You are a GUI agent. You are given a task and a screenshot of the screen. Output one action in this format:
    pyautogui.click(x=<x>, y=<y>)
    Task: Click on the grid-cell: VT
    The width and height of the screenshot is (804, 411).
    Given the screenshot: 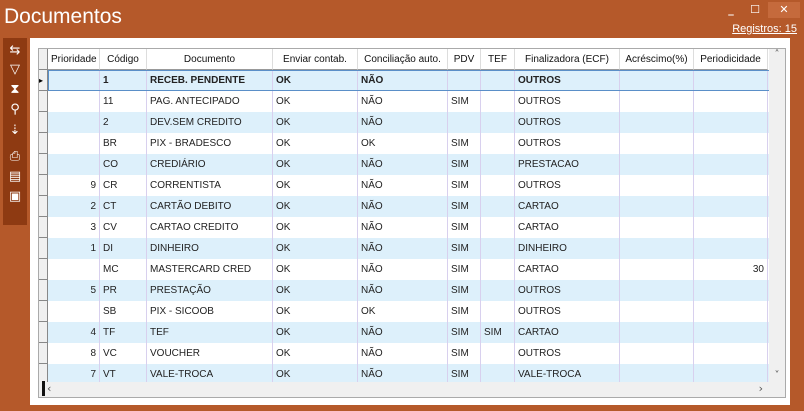 What is the action you would take?
    pyautogui.click(x=123, y=374)
    